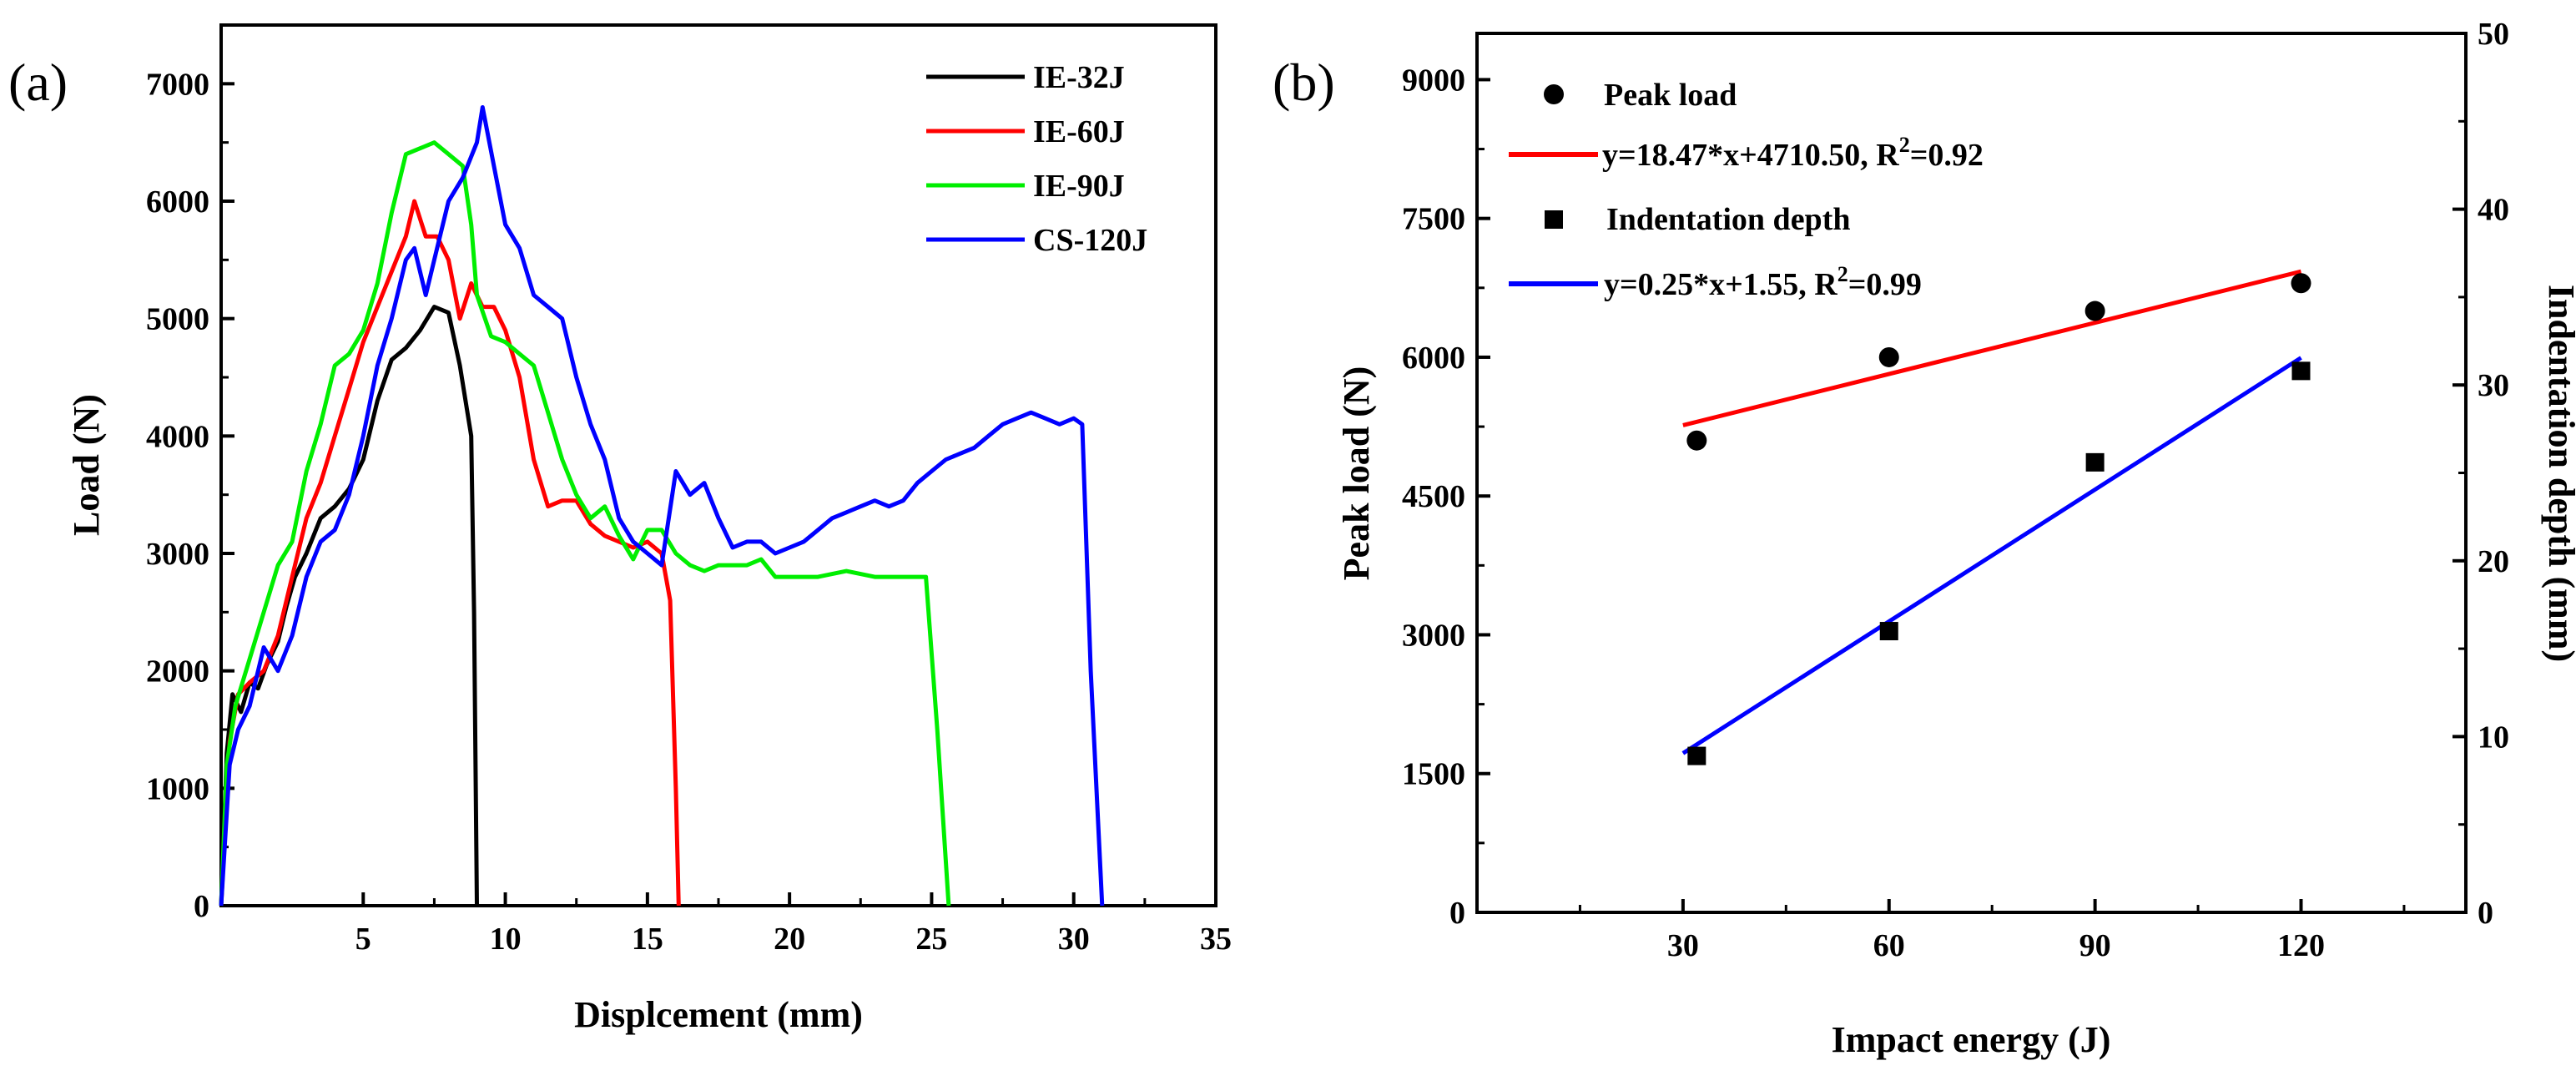 Image resolution: width=2576 pixels, height=1081 pixels. What do you see at coordinates (2493, 34) in the screenshot?
I see `b-y2-tick-label: 50` at bounding box center [2493, 34].